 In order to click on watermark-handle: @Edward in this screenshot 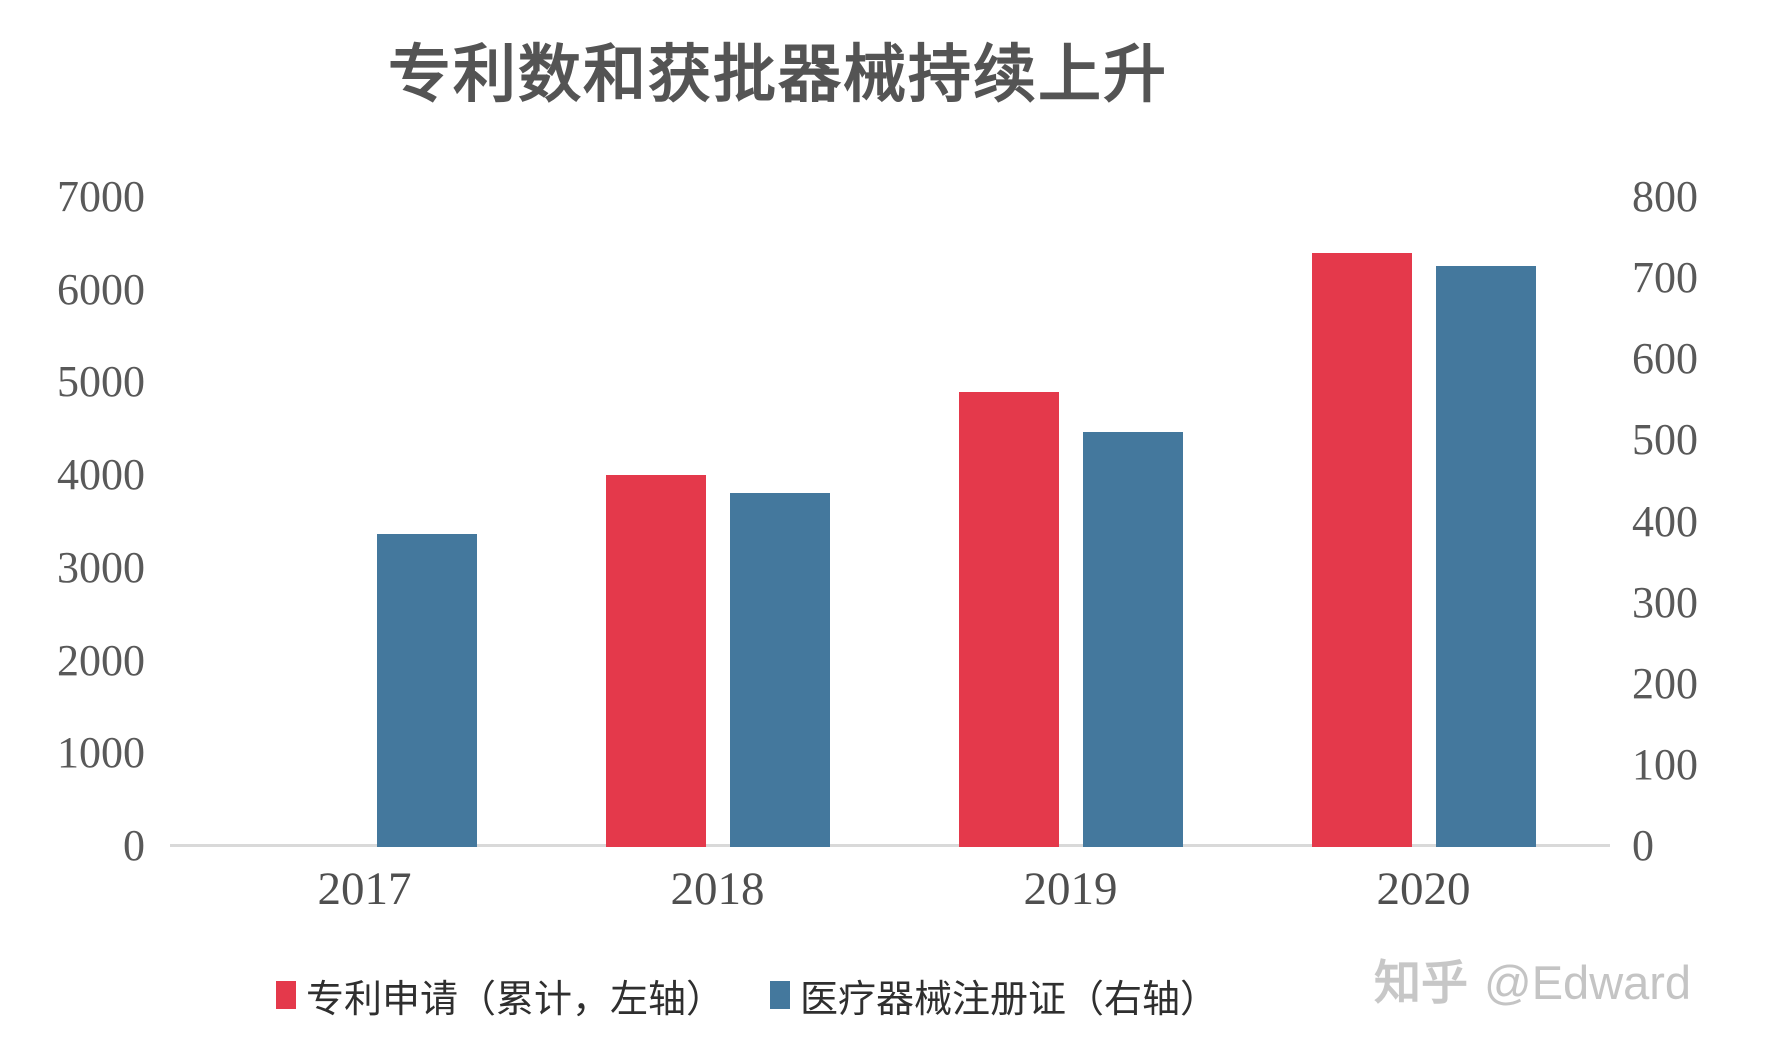, I will do `click(1588, 982)`.